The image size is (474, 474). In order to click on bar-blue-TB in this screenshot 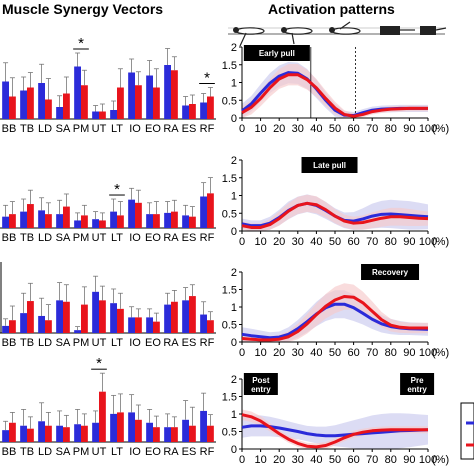, I will do `click(23, 219)`.